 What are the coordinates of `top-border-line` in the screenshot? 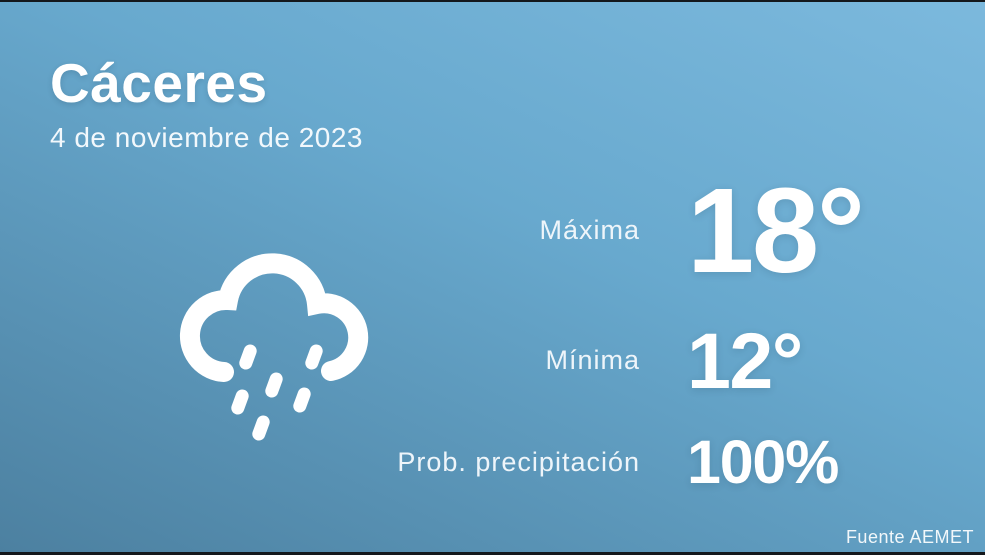 It's located at (492, 1).